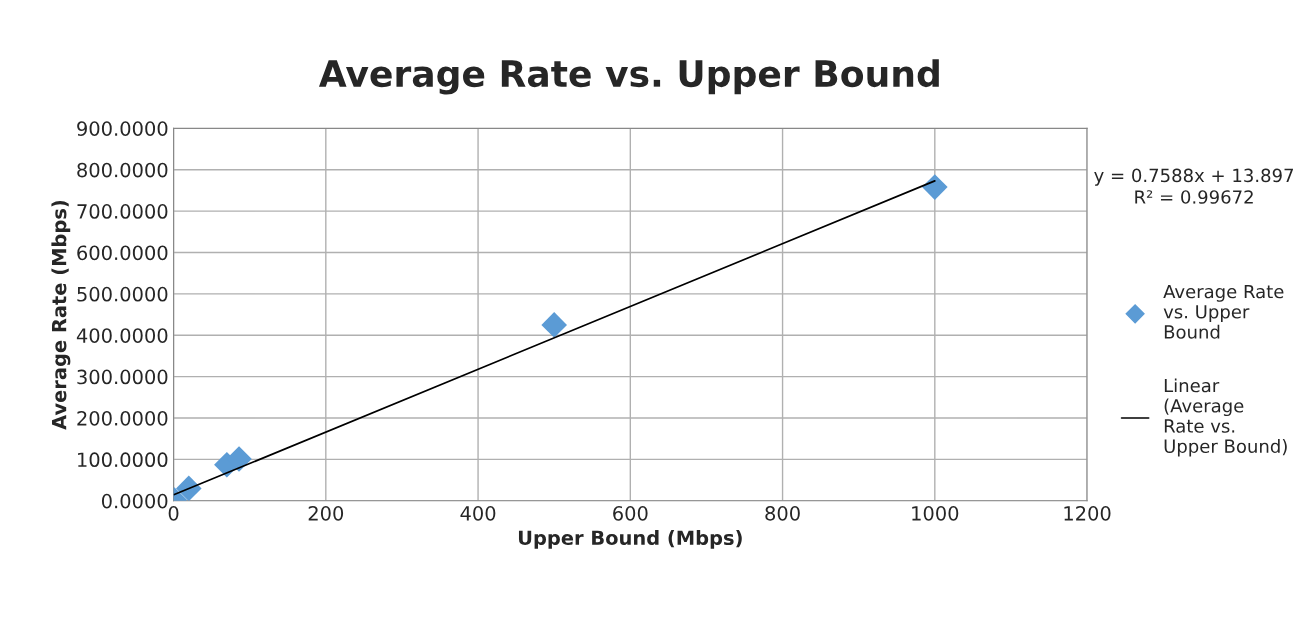 The width and height of the screenshot is (1305, 626). I want to click on x-tick-label: 200, so click(326, 513).